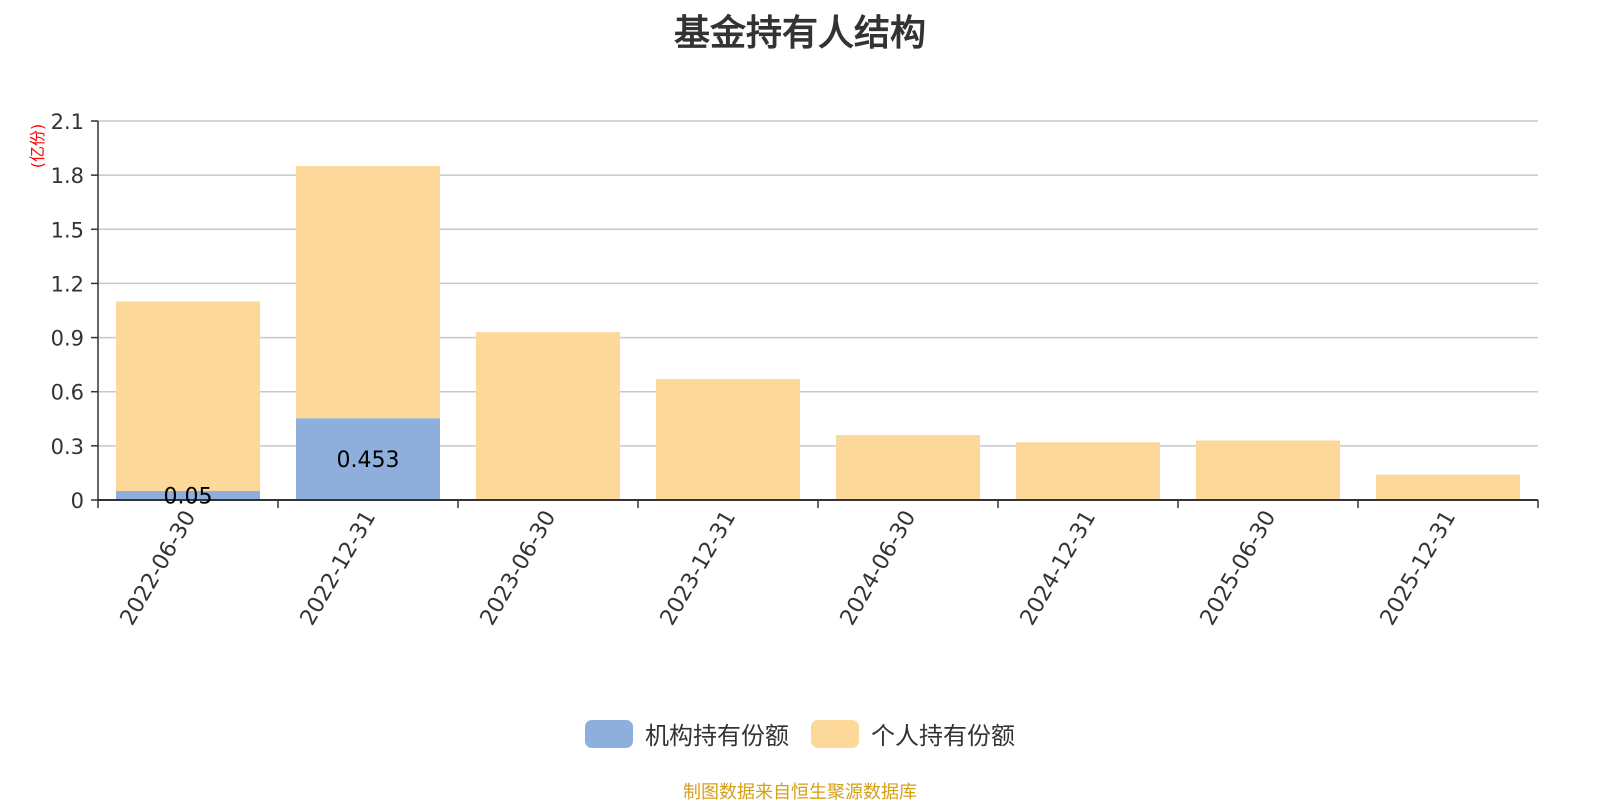 The image size is (1600, 804). Describe the element at coordinates (1059, 568) in the screenshot. I see `x-tick-label: 2024-12-31` at that location.